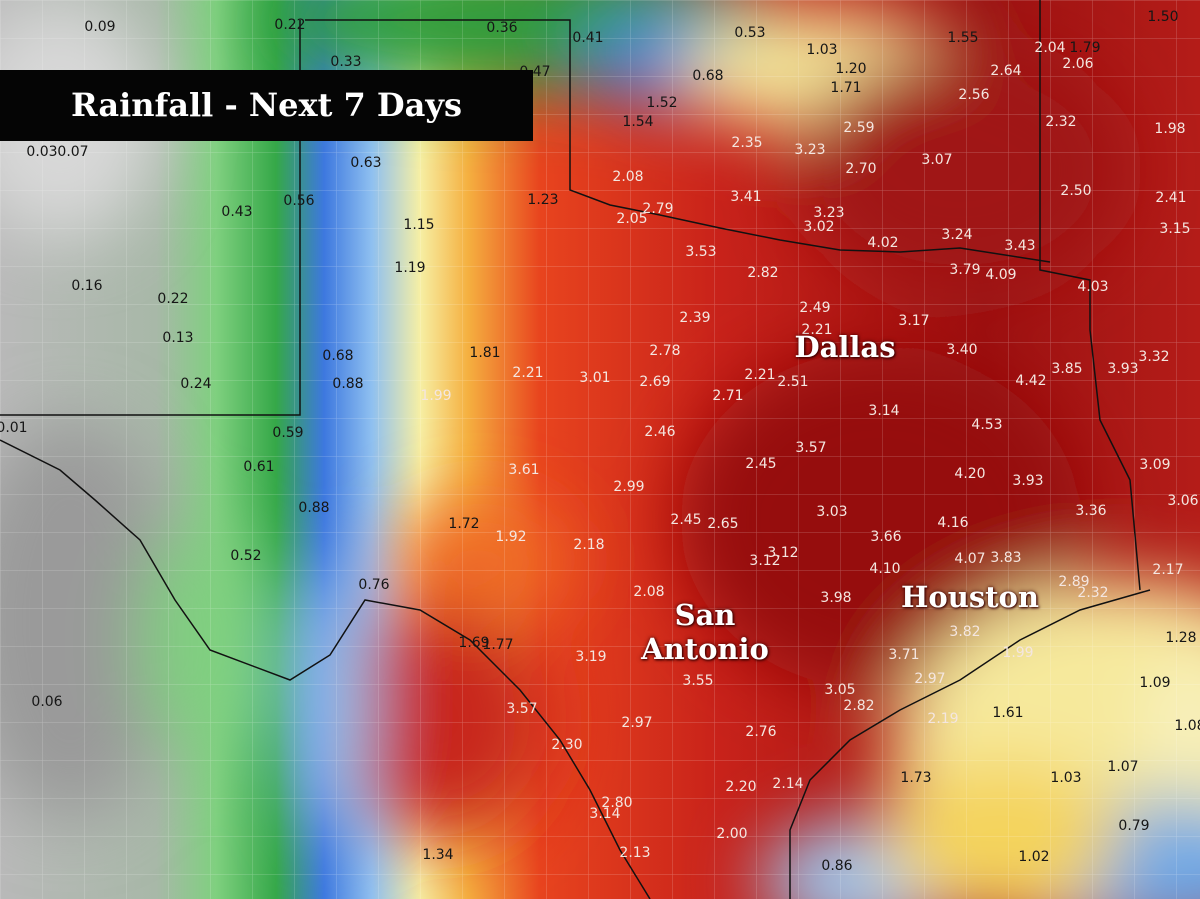 This screenshot has width=1200, height=899. Describe the element at coordinates (542, 200) in the screenshot. I see `rainfall-label: 1.23` at that location.